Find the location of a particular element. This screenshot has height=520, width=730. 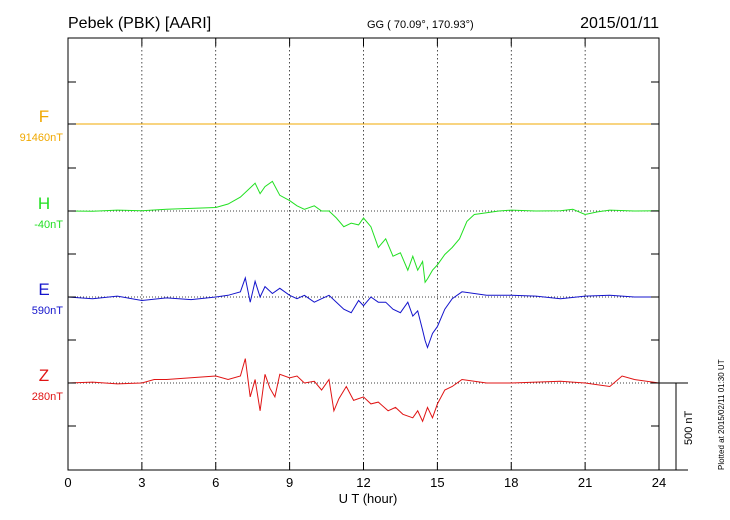

tick-label-x-6: 6 is located at coordinates (215, 482).